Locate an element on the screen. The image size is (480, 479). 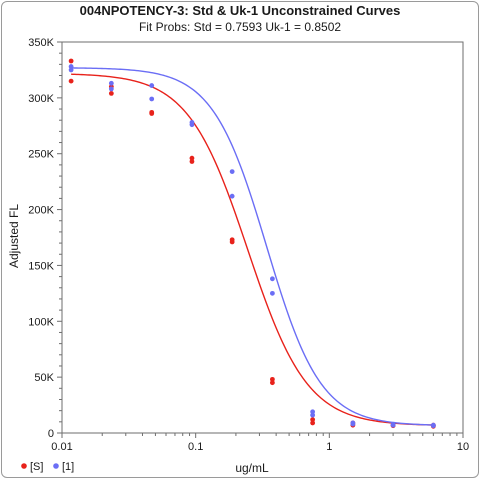
chart-subtitle: Fit Probs: Std = 0.7593 Uk-1 = 0.8502 is located at coordinates (240, 27).